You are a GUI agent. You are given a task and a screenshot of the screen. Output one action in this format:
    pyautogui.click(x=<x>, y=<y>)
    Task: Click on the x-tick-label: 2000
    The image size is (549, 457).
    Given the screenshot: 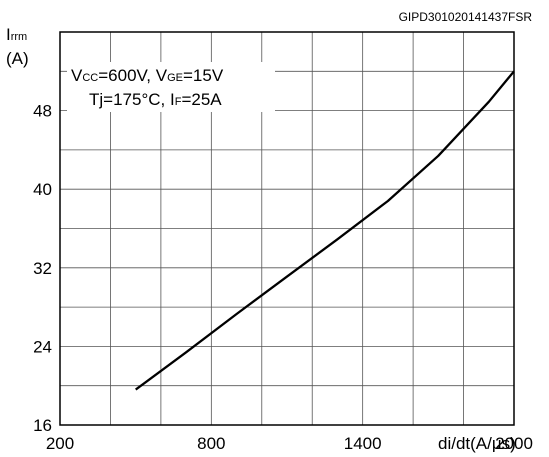 What is the action you would take?
    pyautogui.click(x=514, y=443)
    